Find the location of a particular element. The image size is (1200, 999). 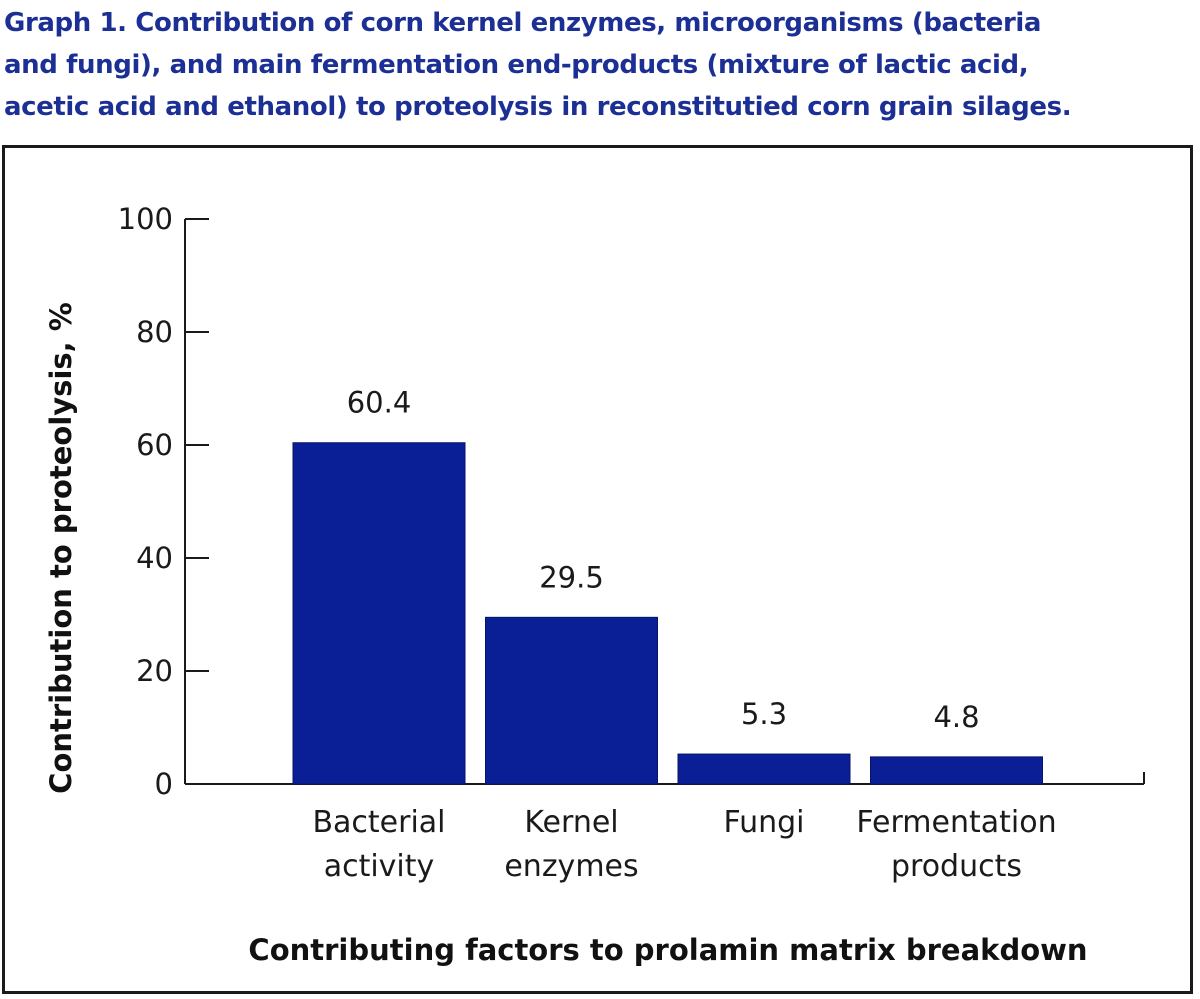

y-tick-label: 0 is located at coordinates (164, 784).